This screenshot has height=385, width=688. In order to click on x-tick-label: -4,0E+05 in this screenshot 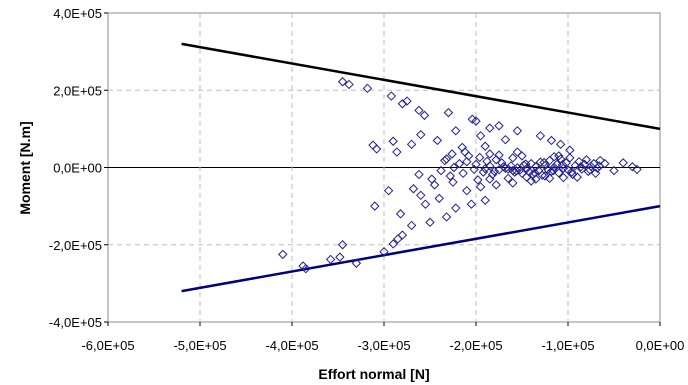, I will do `click(291, 345)`.